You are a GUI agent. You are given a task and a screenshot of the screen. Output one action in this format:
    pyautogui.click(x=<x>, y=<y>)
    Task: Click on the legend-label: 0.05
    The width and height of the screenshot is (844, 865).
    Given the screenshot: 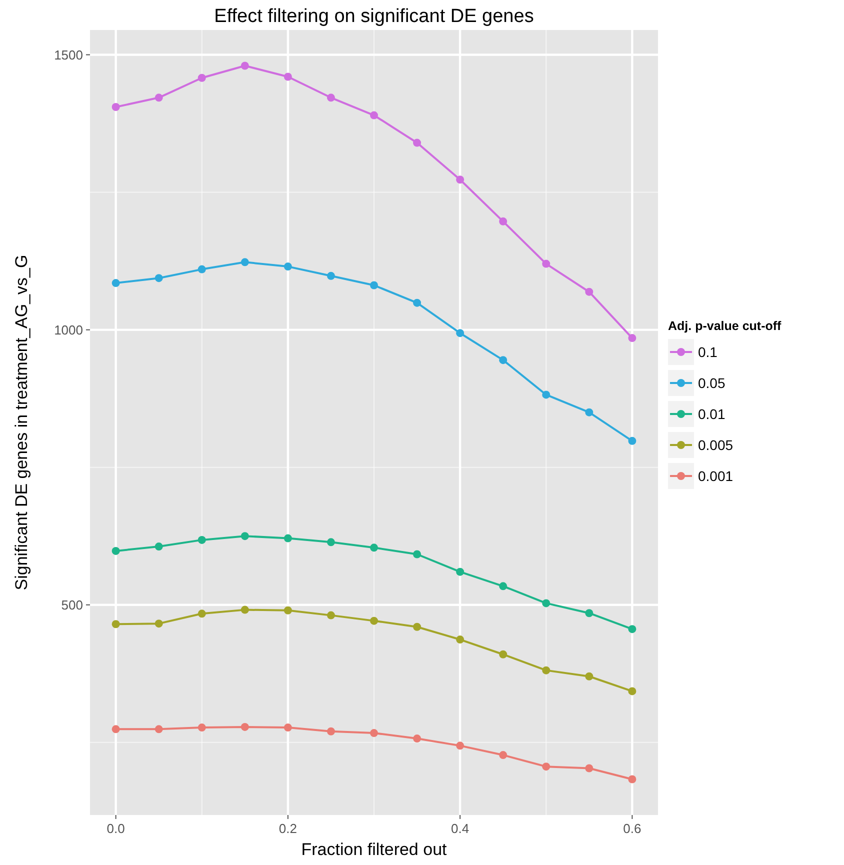 What is the action you would take?
    pyautogui.click(x=712, y=382)
    